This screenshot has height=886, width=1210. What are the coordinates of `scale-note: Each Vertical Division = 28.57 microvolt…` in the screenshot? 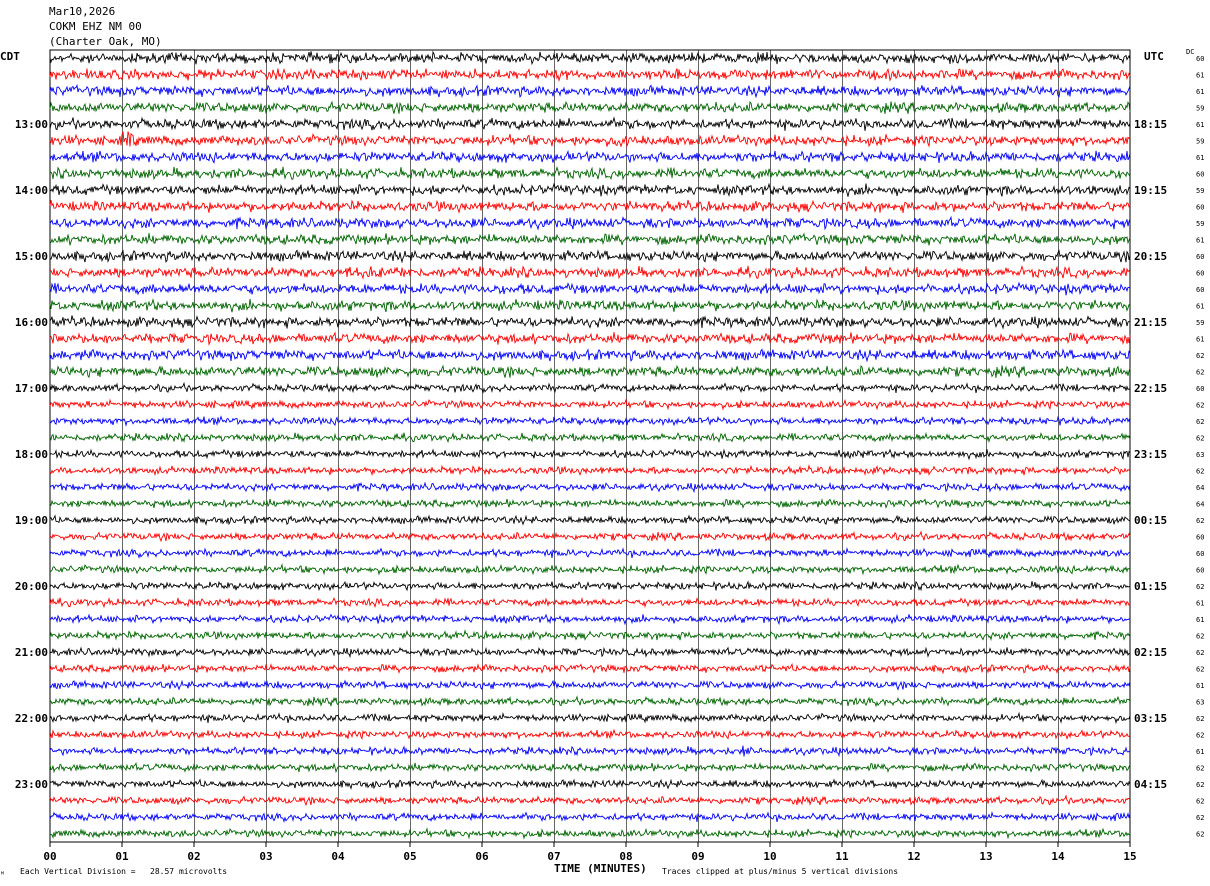 It's located at (124, 871).